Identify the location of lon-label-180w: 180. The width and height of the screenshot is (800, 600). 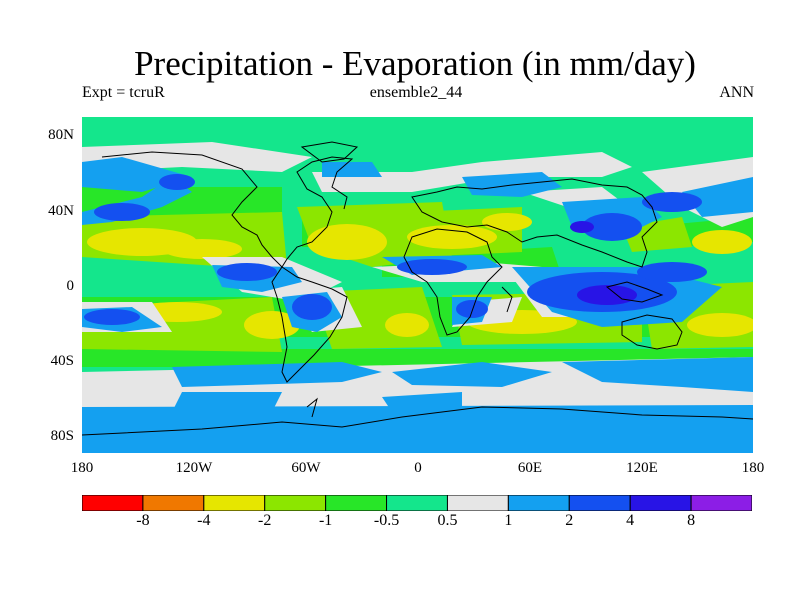
(82, 468).